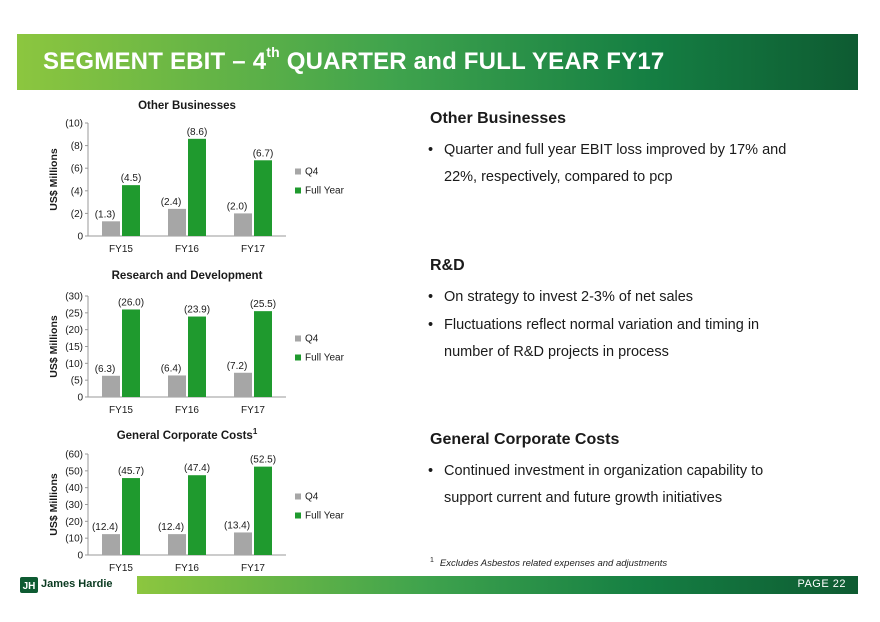  I want to click on bullet-rd-1: • On strategy to invest 2-3% of net sales, so click(626, 297).